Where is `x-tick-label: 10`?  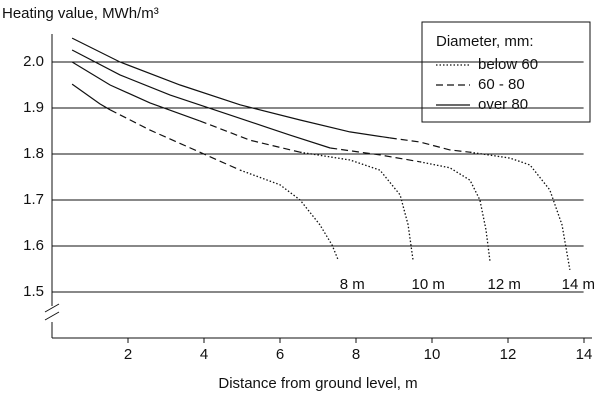 x-tick-label: 10 is located at coordinates (432, 354).